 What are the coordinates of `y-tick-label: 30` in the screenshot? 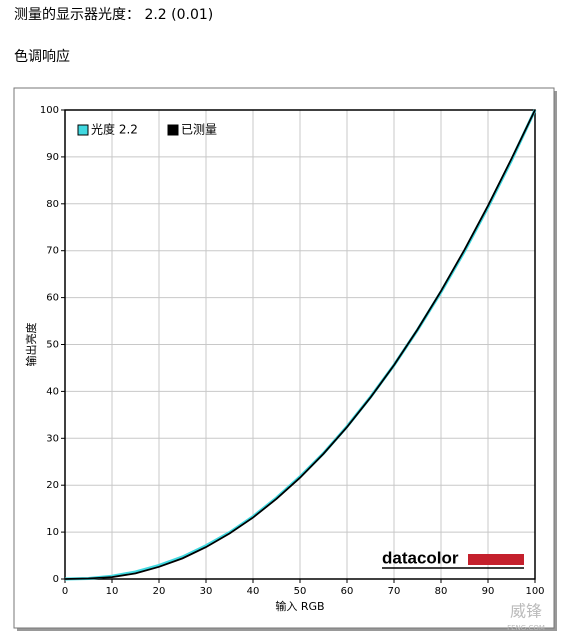 It's located at (52, 438).